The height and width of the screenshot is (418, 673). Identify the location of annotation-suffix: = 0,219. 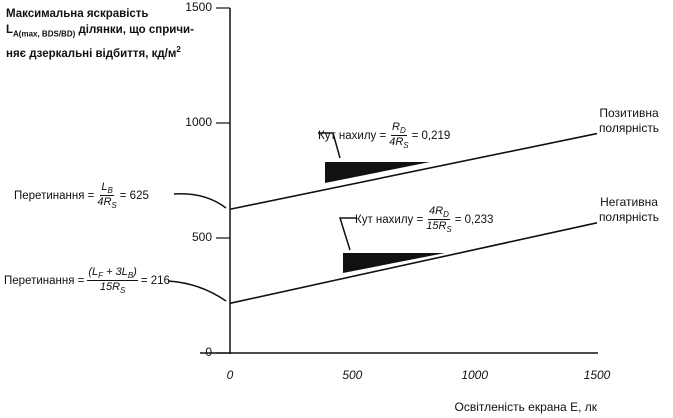
(431, 135).